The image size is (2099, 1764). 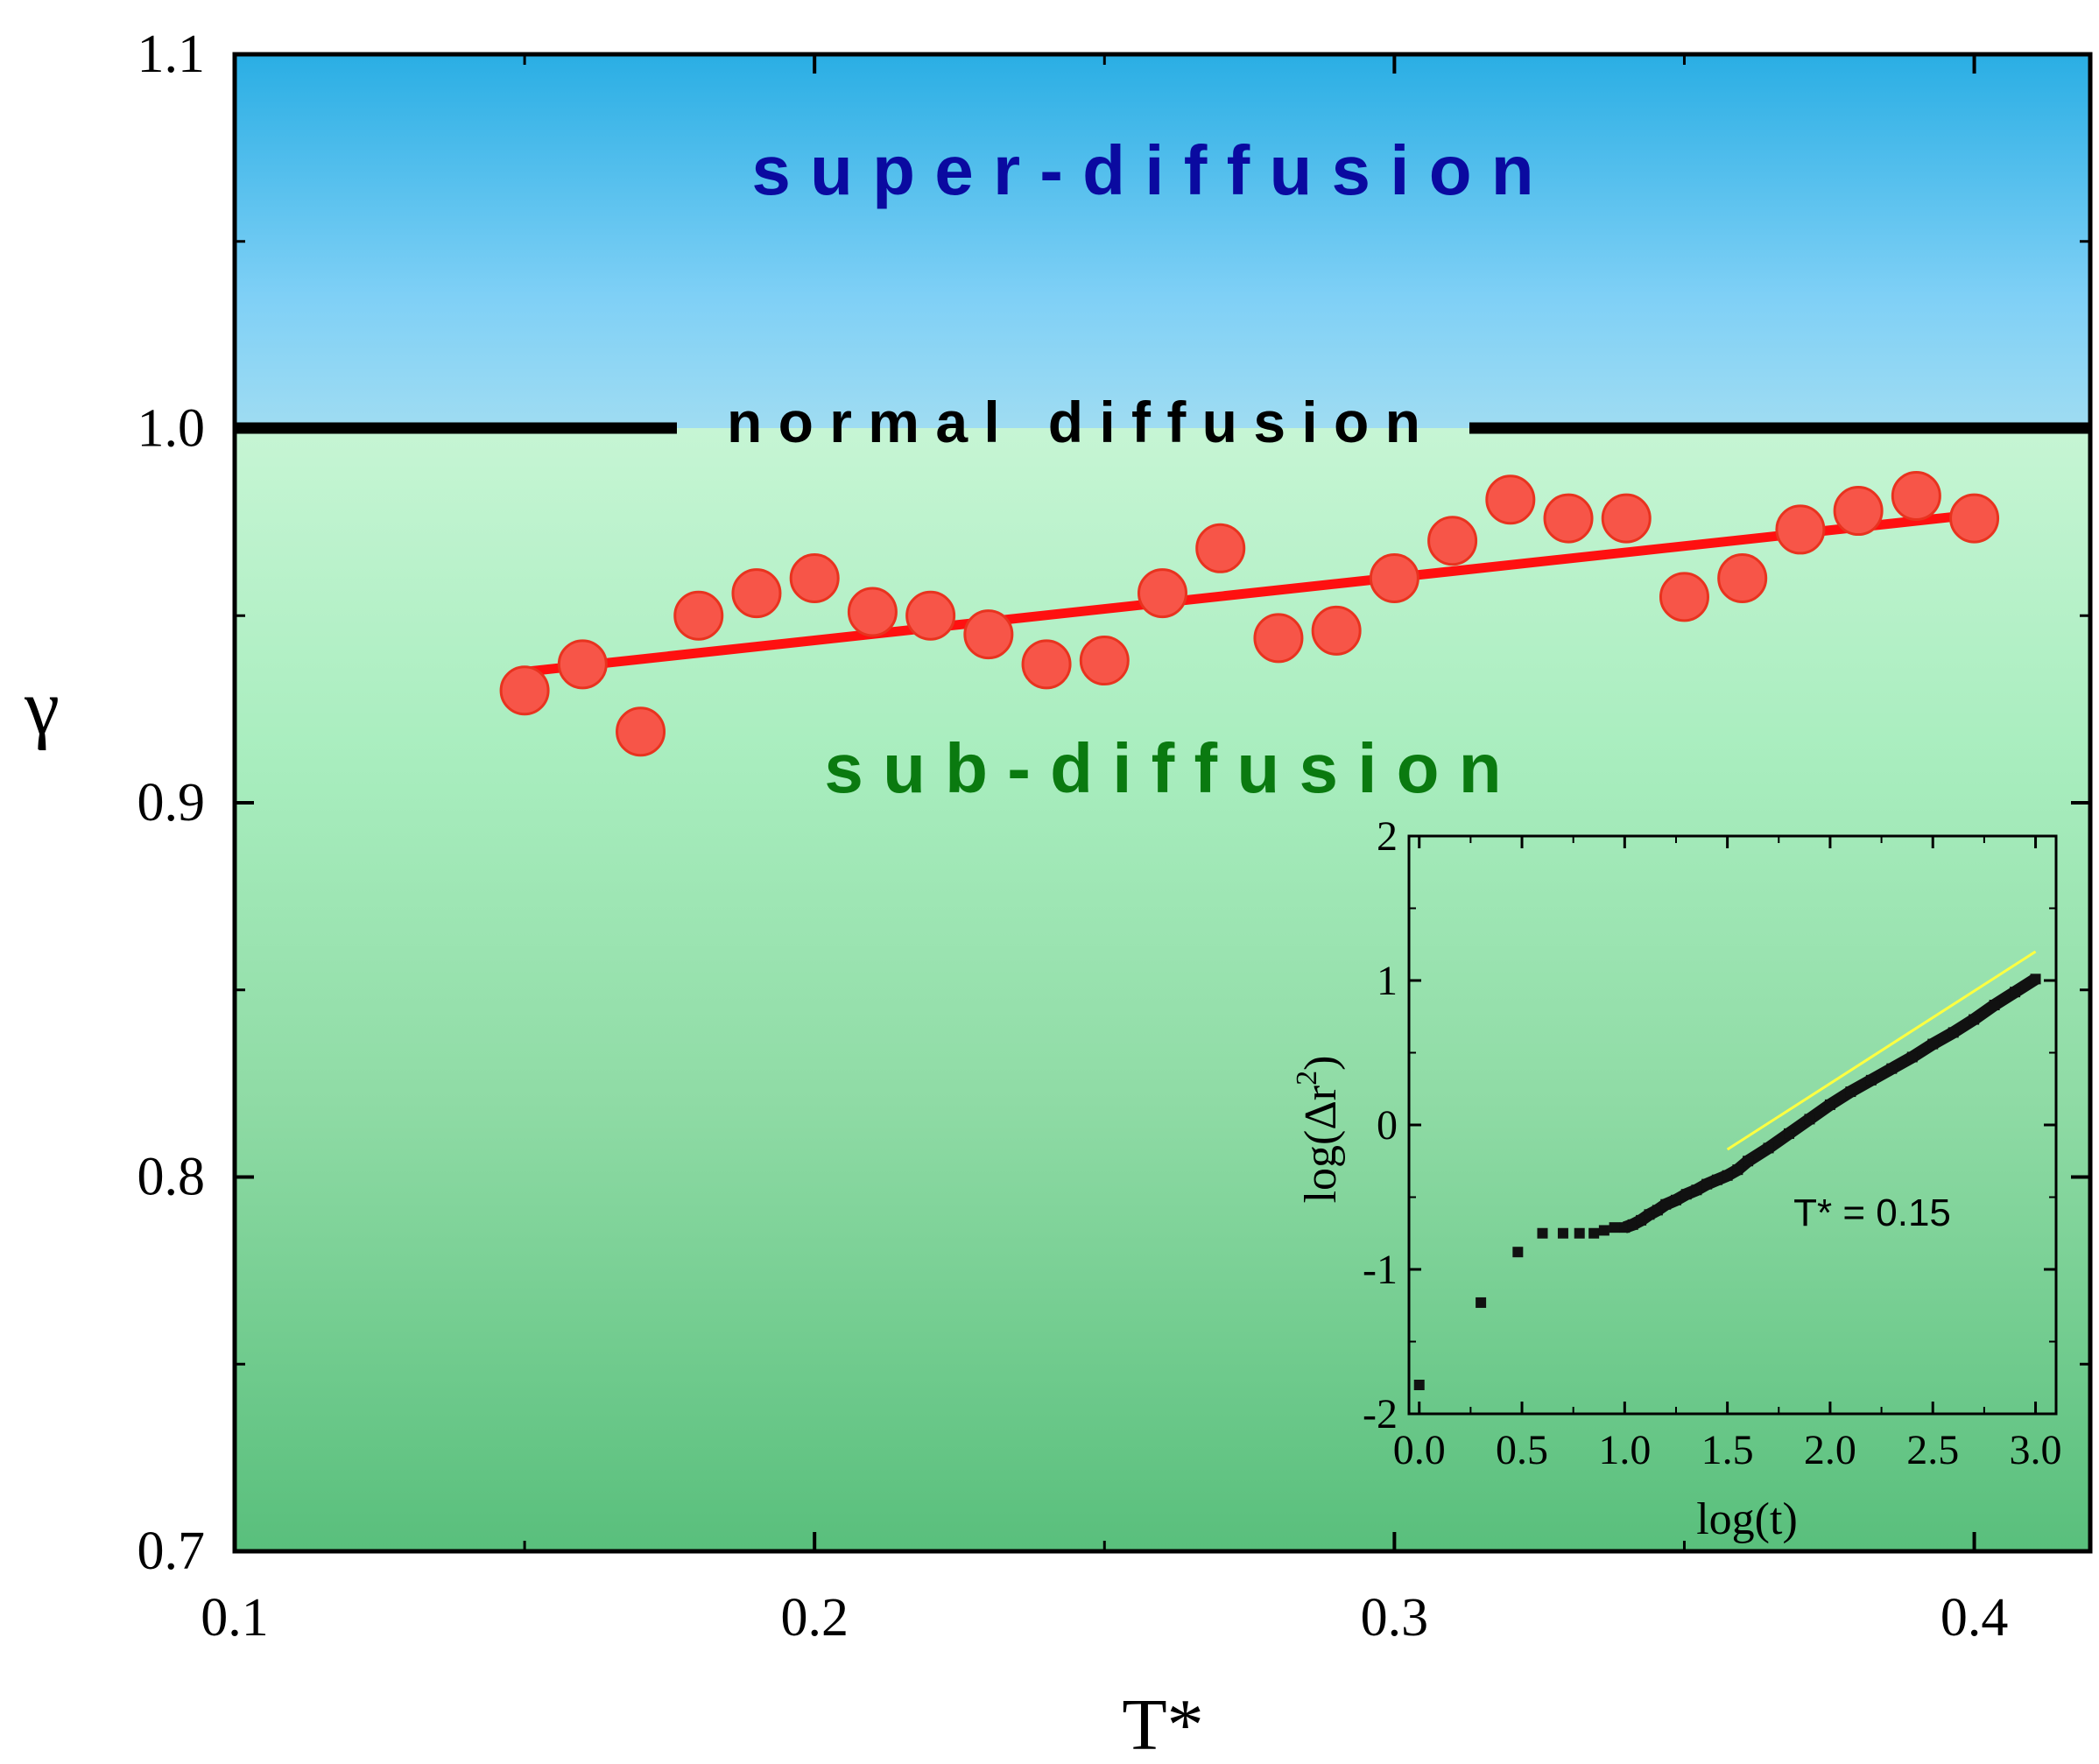 I want to click on x-tick-label: 0.1, so click(x=235, y=1618).